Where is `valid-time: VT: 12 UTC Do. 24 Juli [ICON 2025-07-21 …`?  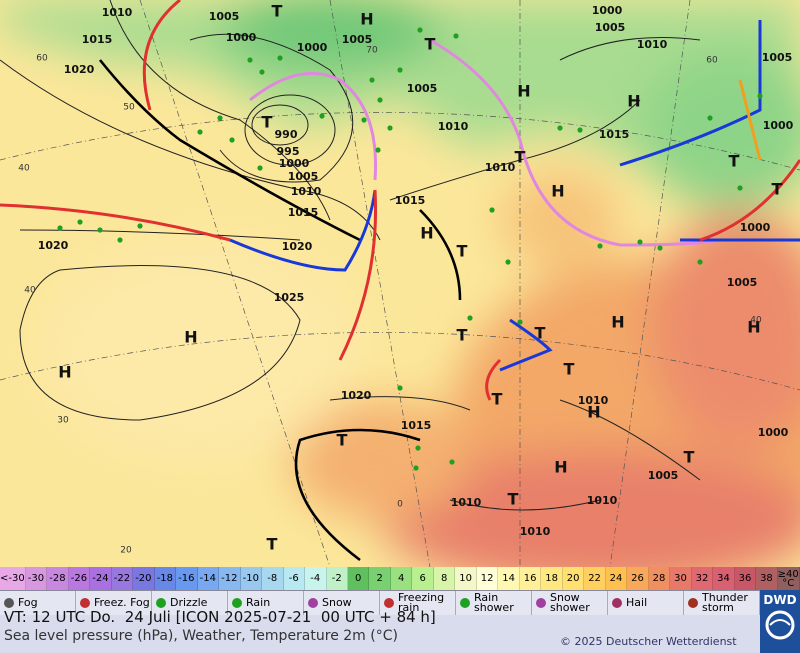
valid-time: VT: 12 UTC Do. 24 Juli [ICON 2025-07-21 … is located at coordinates (220, 617).